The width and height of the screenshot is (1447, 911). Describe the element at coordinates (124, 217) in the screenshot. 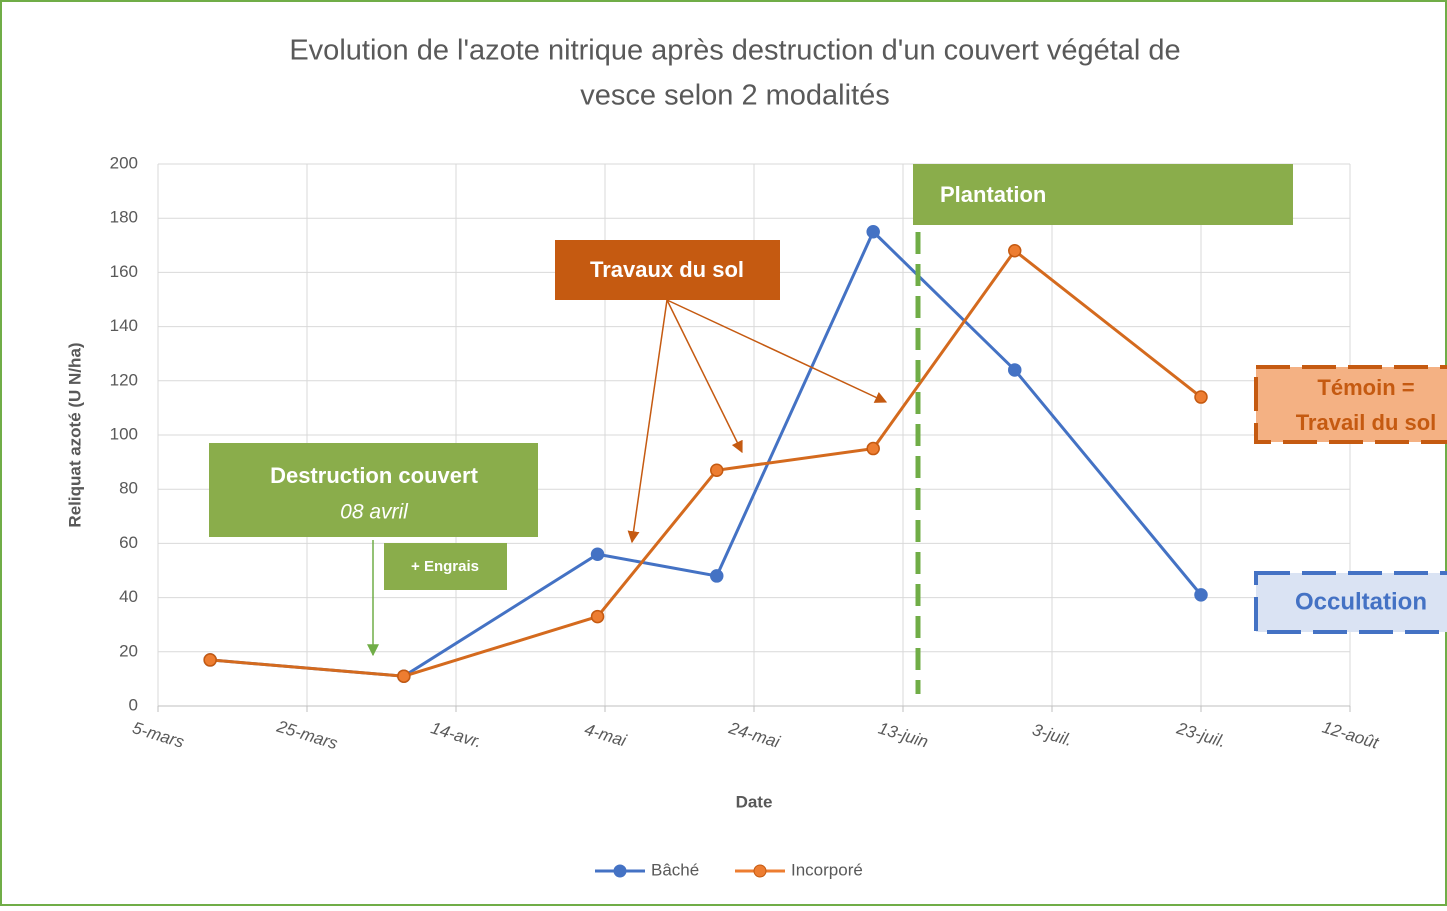

I see `y-tick-label: 180` at that location.